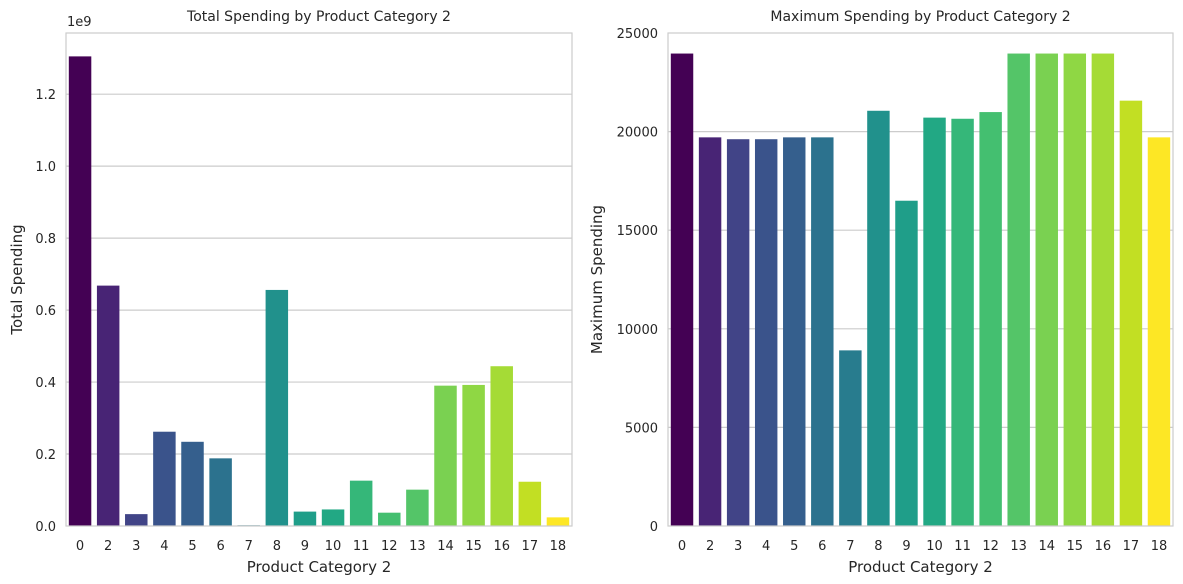 This screenshot has height=584, width=1183. Describe the element at coordinates (45, 527) in the screenshot. I see `y-tick-label: 0.0` at that location.